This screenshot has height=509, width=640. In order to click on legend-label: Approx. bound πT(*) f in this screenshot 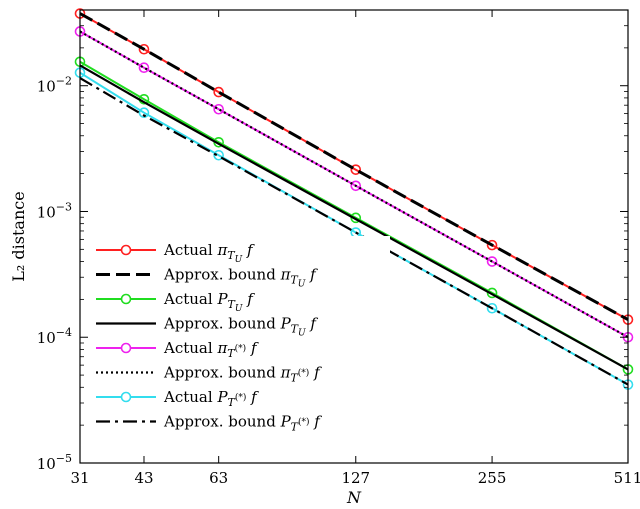, I will do `click(242, 374)`.